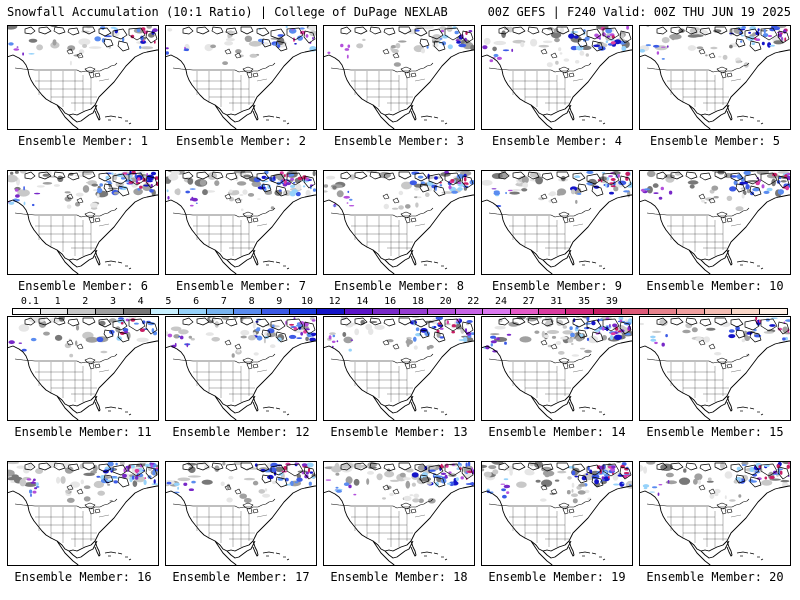  Describe the element at coordinates (140, 301) in the screenshot. I see `colorbar-tick-label: 4` at that location.